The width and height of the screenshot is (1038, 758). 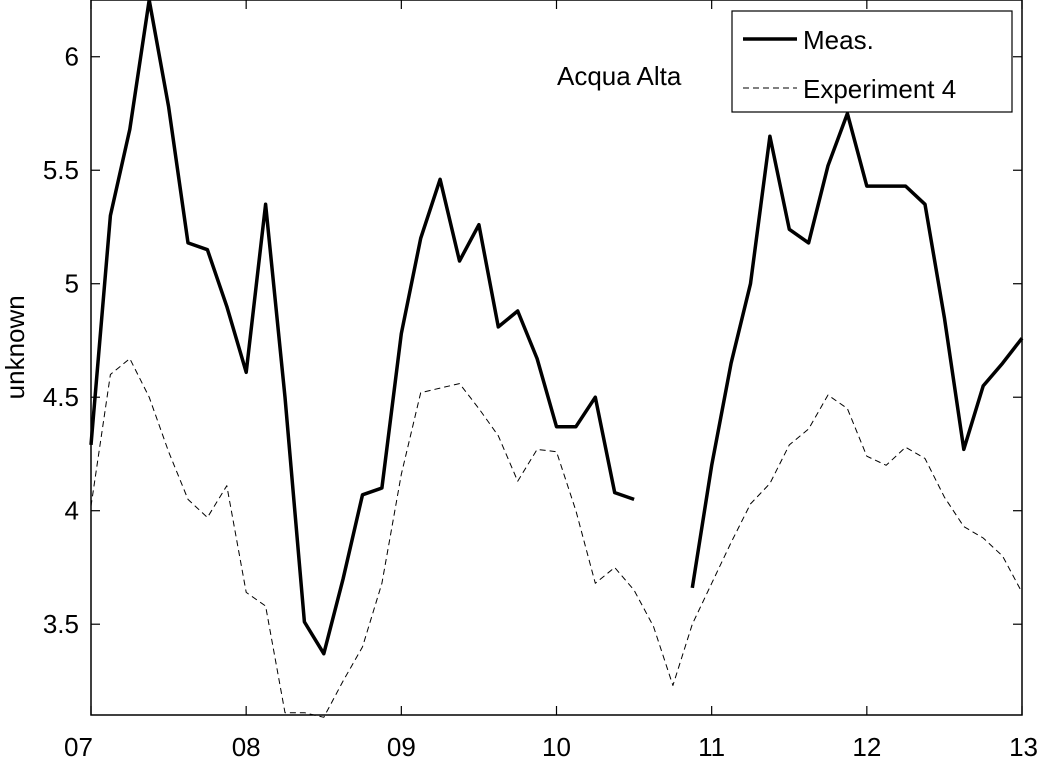 I want to click on legend: Meas. Experiment 4, so click(x=872, y=61).